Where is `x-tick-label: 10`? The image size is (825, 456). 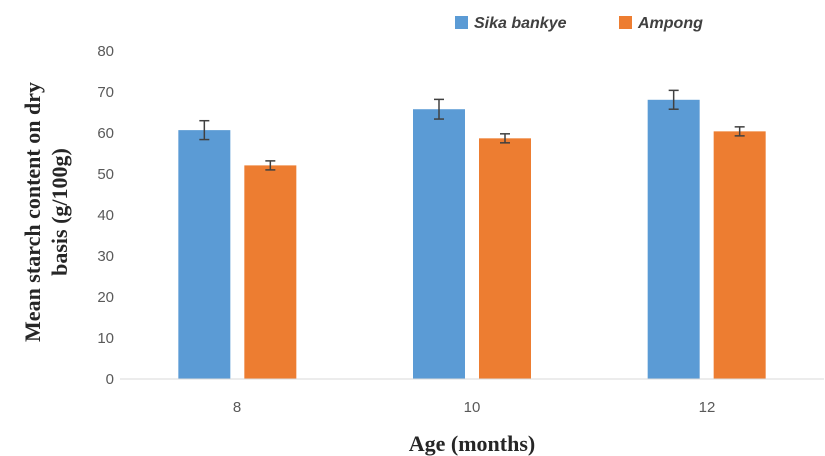
x-tick-label: 10 is located at coordinates (472, 407).